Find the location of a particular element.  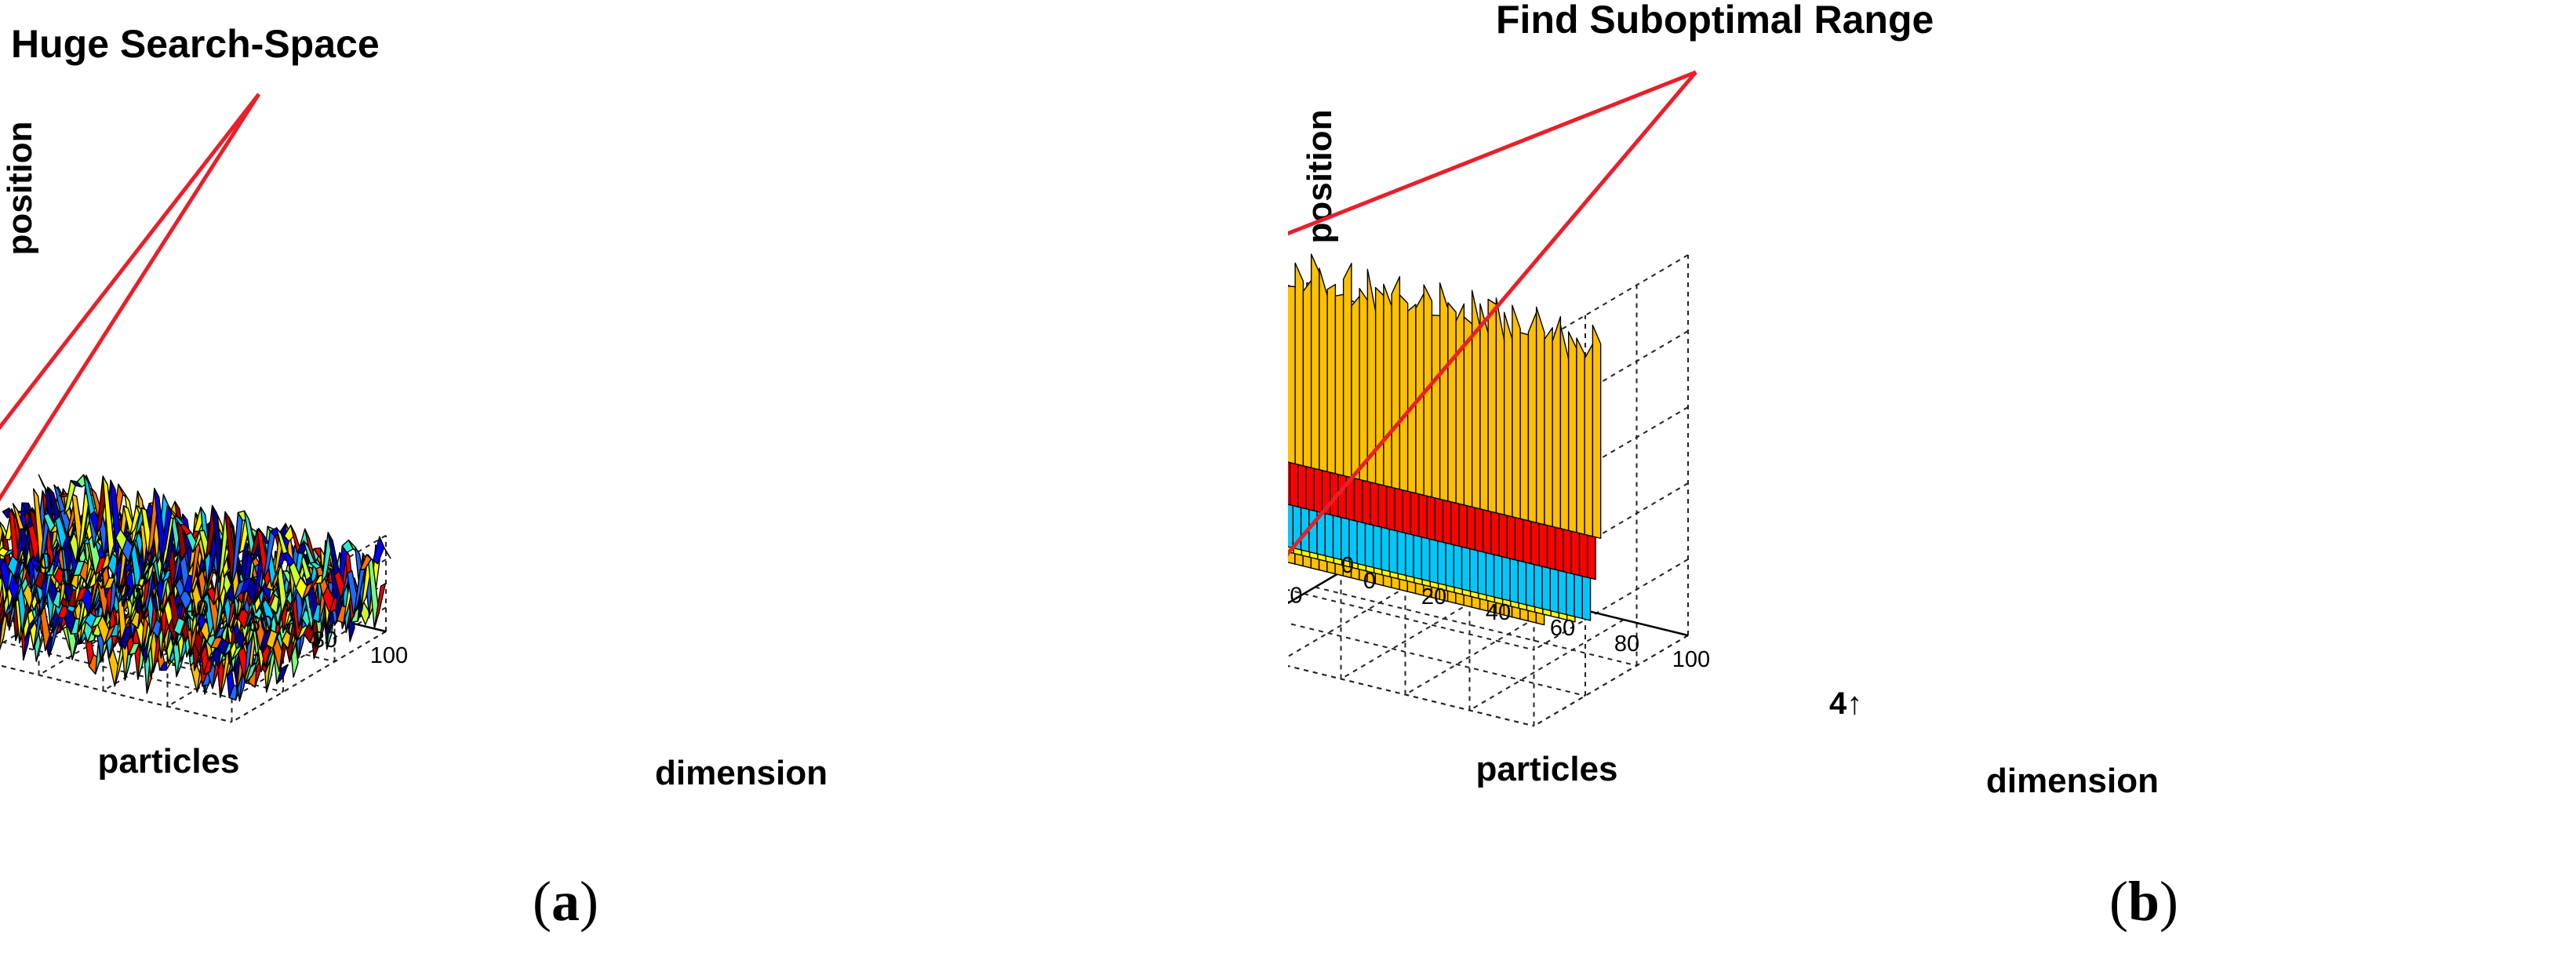

inline-label: 4↑ is located at coordinates (1845, 703).